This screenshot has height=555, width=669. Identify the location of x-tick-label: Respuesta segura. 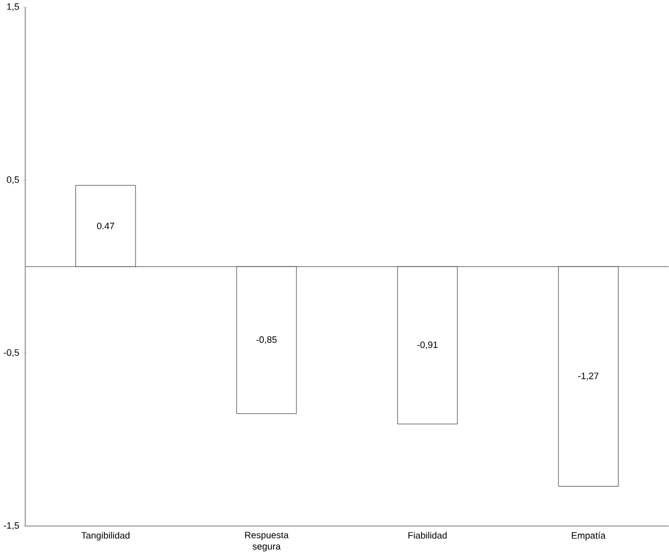
(267, 542).